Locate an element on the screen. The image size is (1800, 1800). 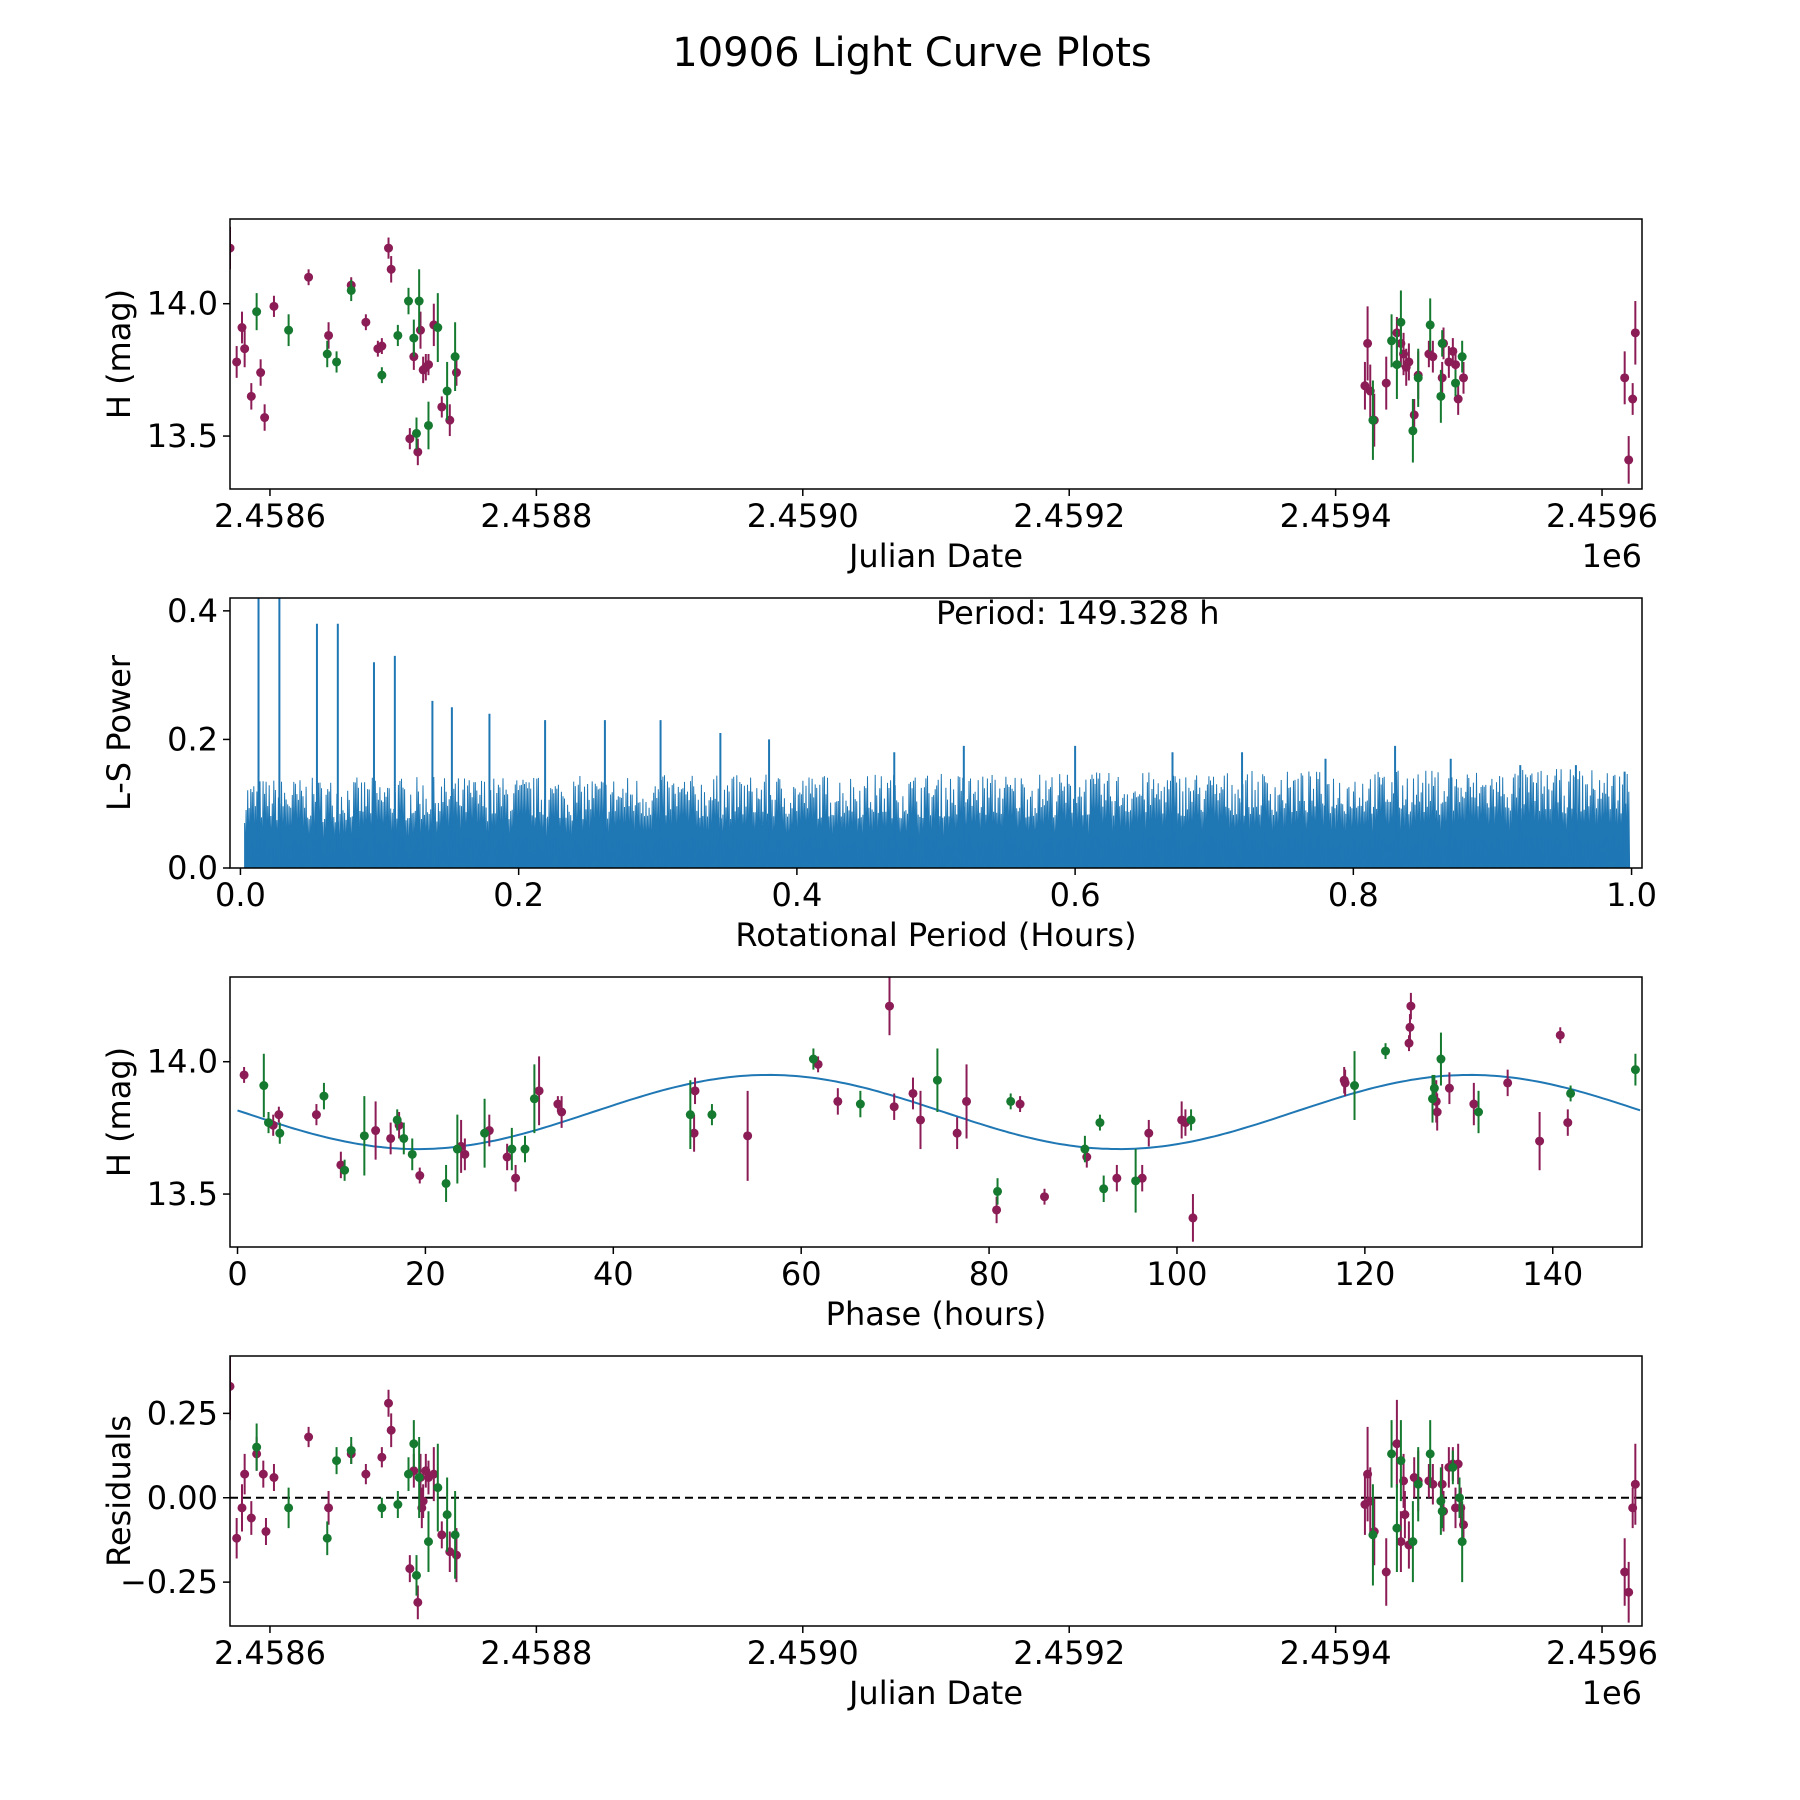
y-tick-label: 0.0 is located at coordinates (192, 868).